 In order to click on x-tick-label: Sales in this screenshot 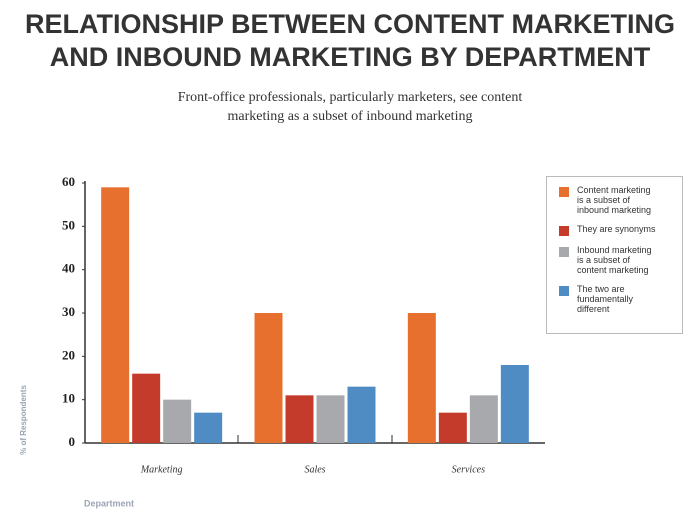, I will do `click(314, 469)`.